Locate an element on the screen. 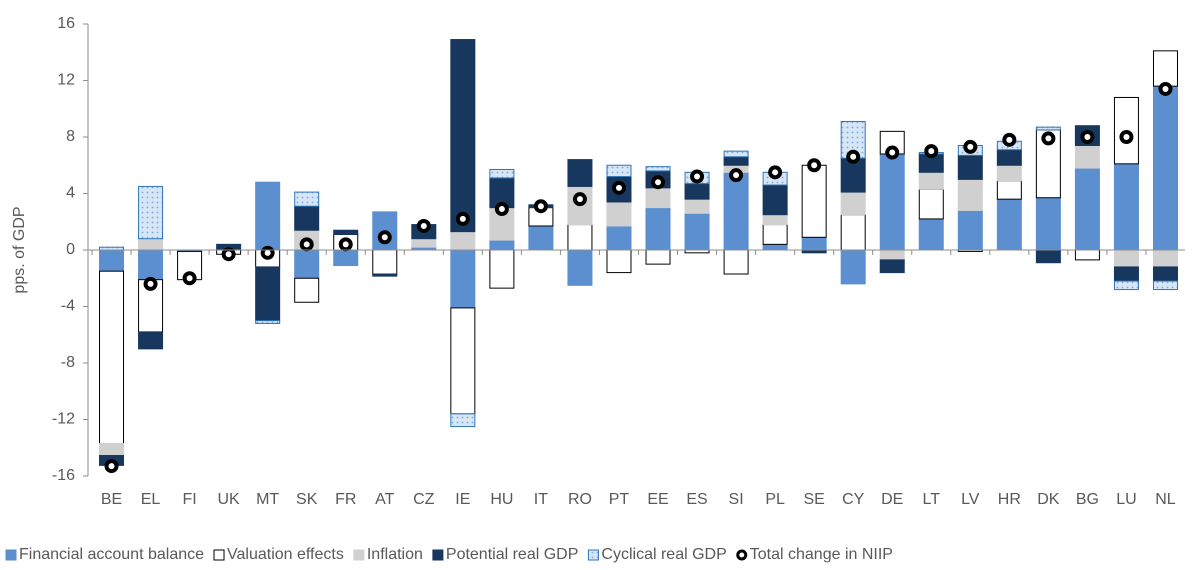 Image resolution: width=1192 pixels, height=570 pixels. legend-label: Total change in NIIP is located at coordinates (821, 554).